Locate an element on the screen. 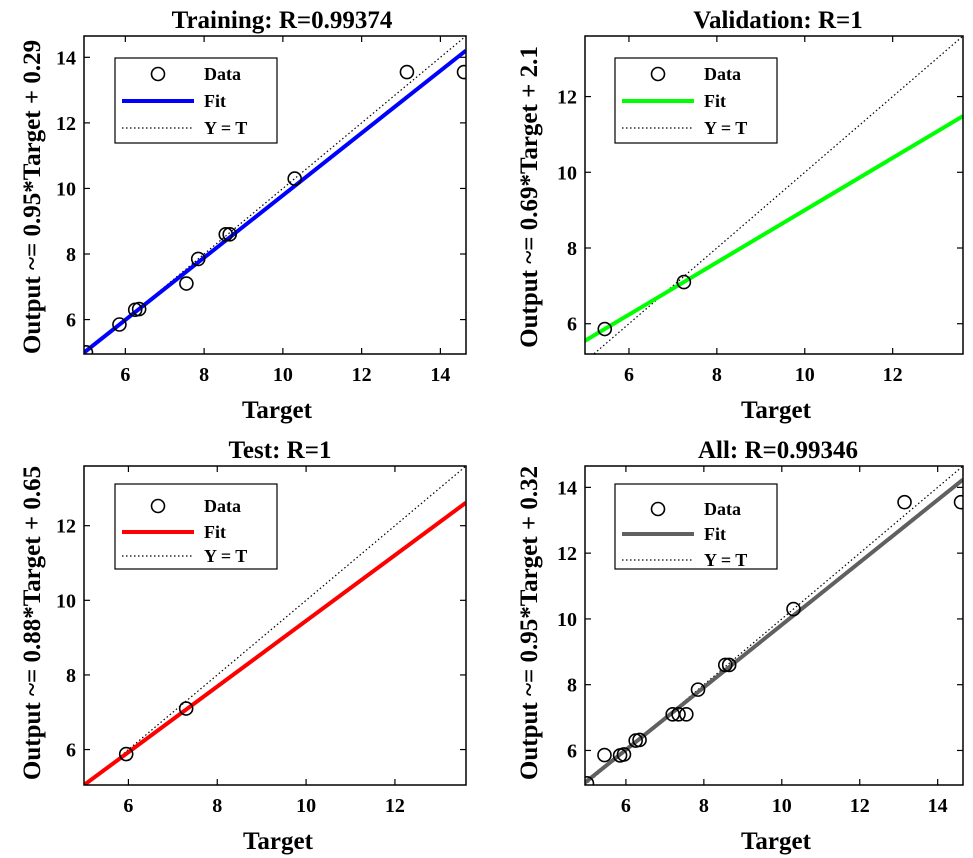  panel-title: Training: R=0.99374 is located at coordinates (282, 20).